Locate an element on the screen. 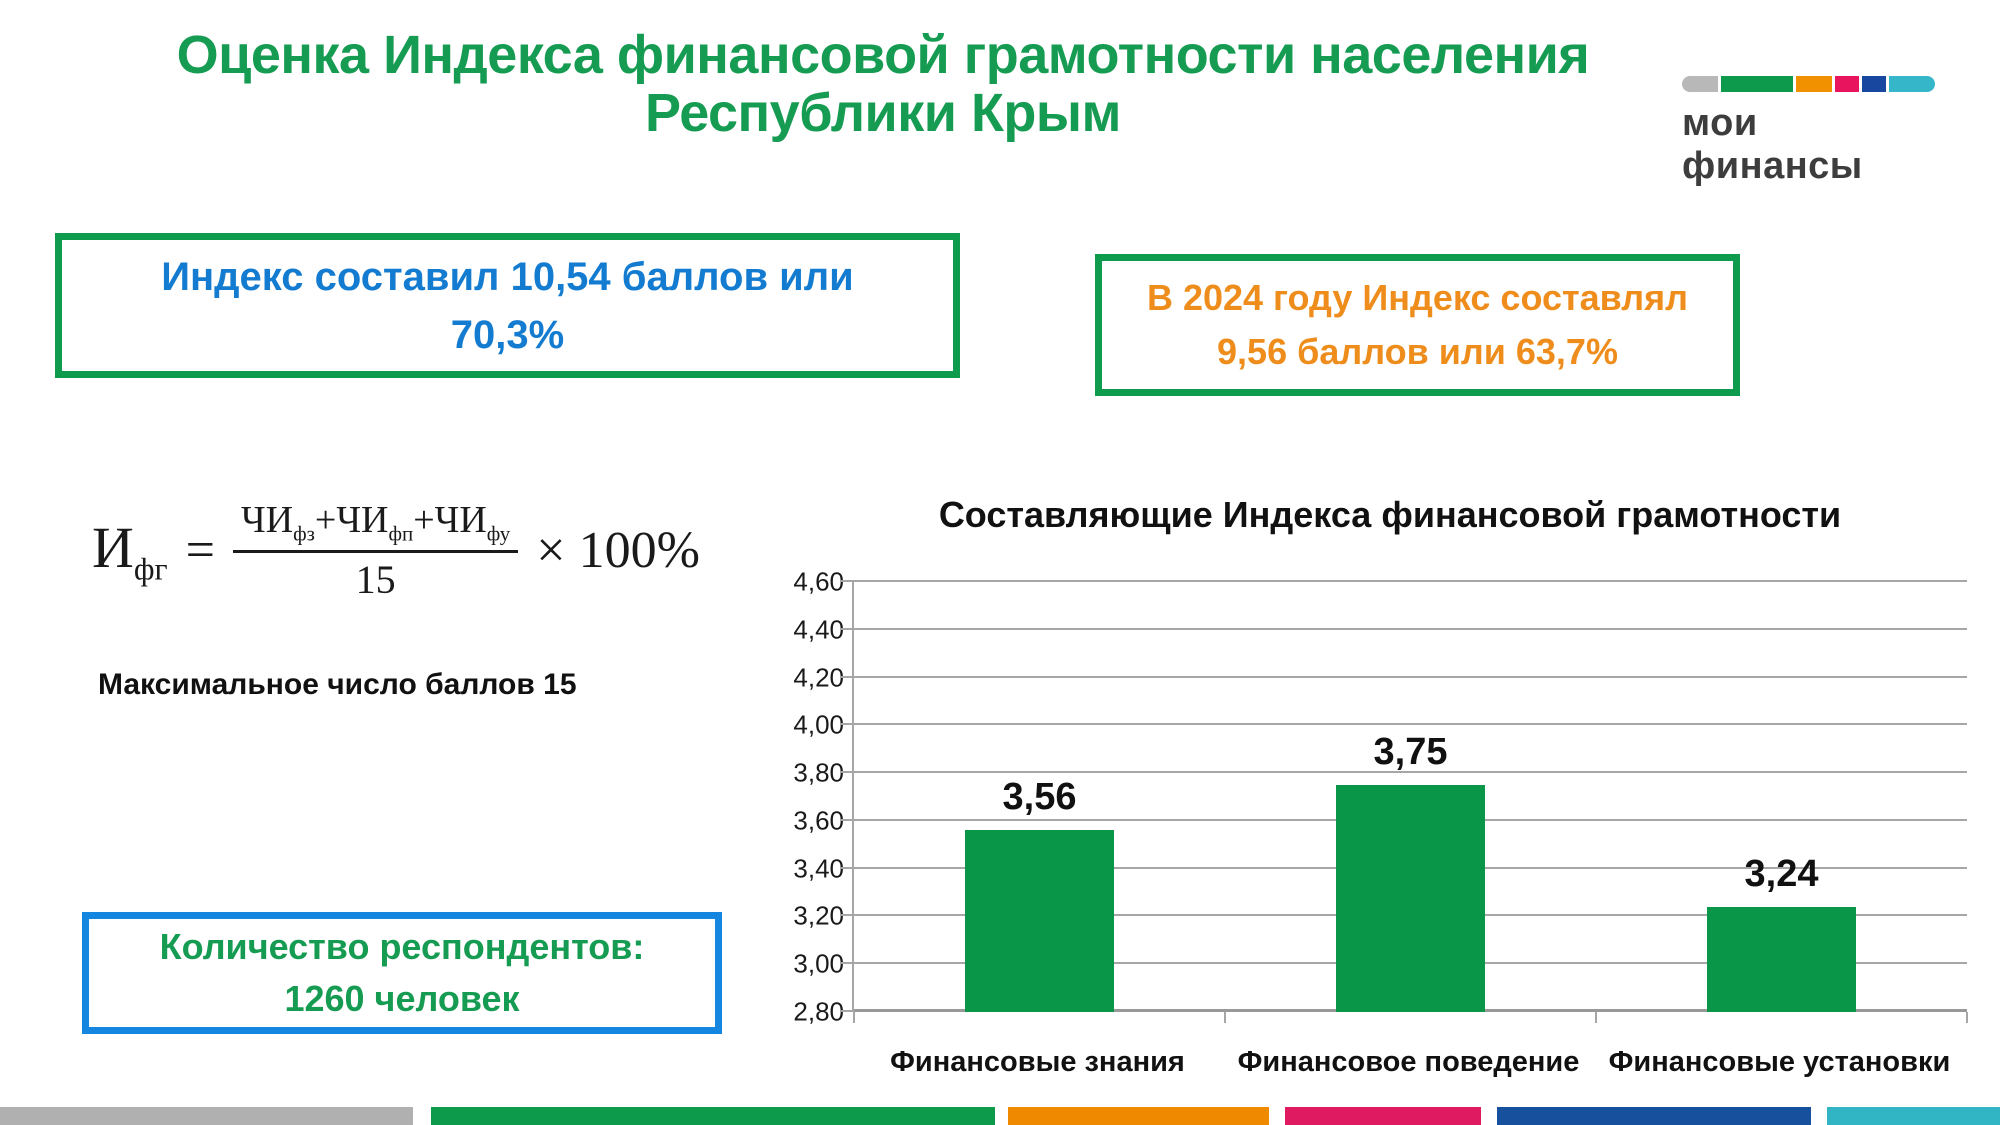 The image size is (2000, 1125). logo-text: мои финансы is located at coordinates (1772, 144).